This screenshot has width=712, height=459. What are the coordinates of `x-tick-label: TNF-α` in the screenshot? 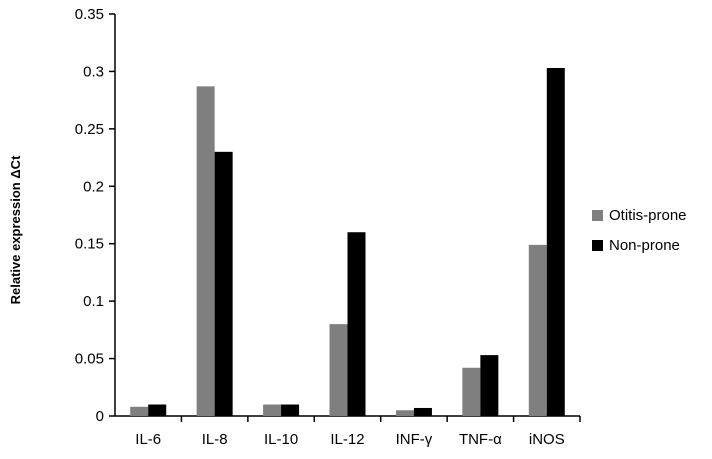 It's located at (480, 439).